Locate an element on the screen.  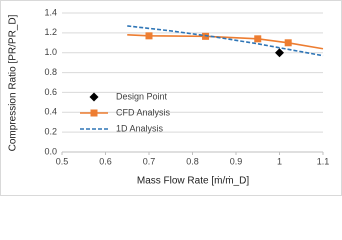
legend-item: Design Point is located at coordinates (128, 96).